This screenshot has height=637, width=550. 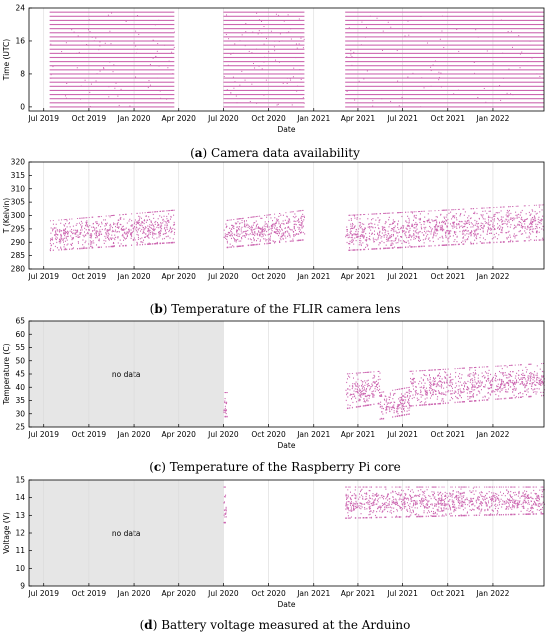 What do you see at coordinates (402, 434) in the screenshot?
I see `x-tick-label: Jul 2021` at bounding box center [402, 434].